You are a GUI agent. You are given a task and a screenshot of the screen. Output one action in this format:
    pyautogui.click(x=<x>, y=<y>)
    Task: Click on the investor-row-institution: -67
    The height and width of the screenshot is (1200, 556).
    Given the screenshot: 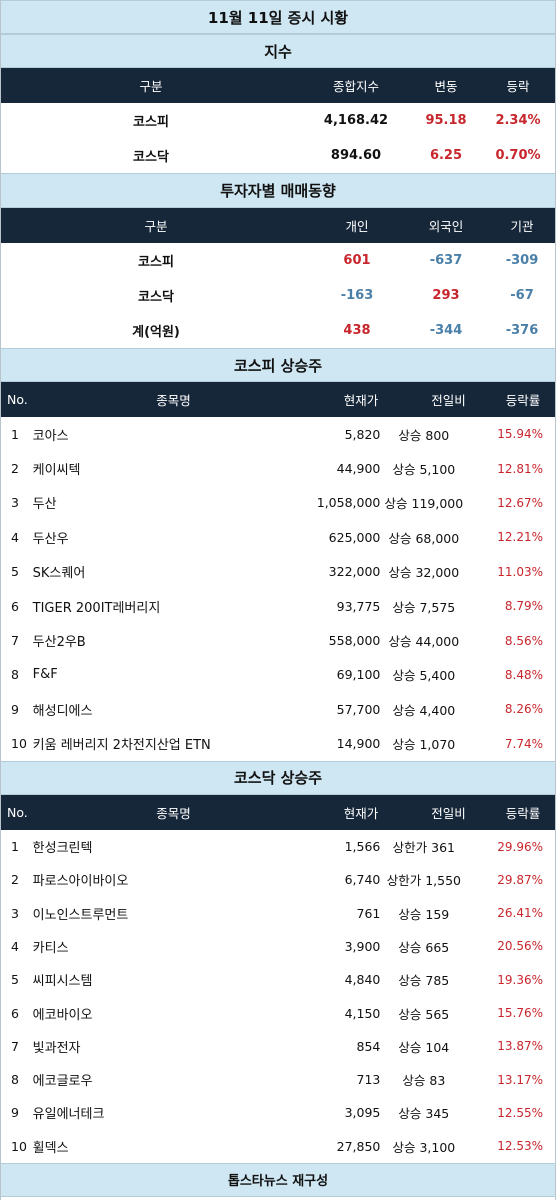 What is the action you would take?
    pyautogui.click(x=522, y=295)
    